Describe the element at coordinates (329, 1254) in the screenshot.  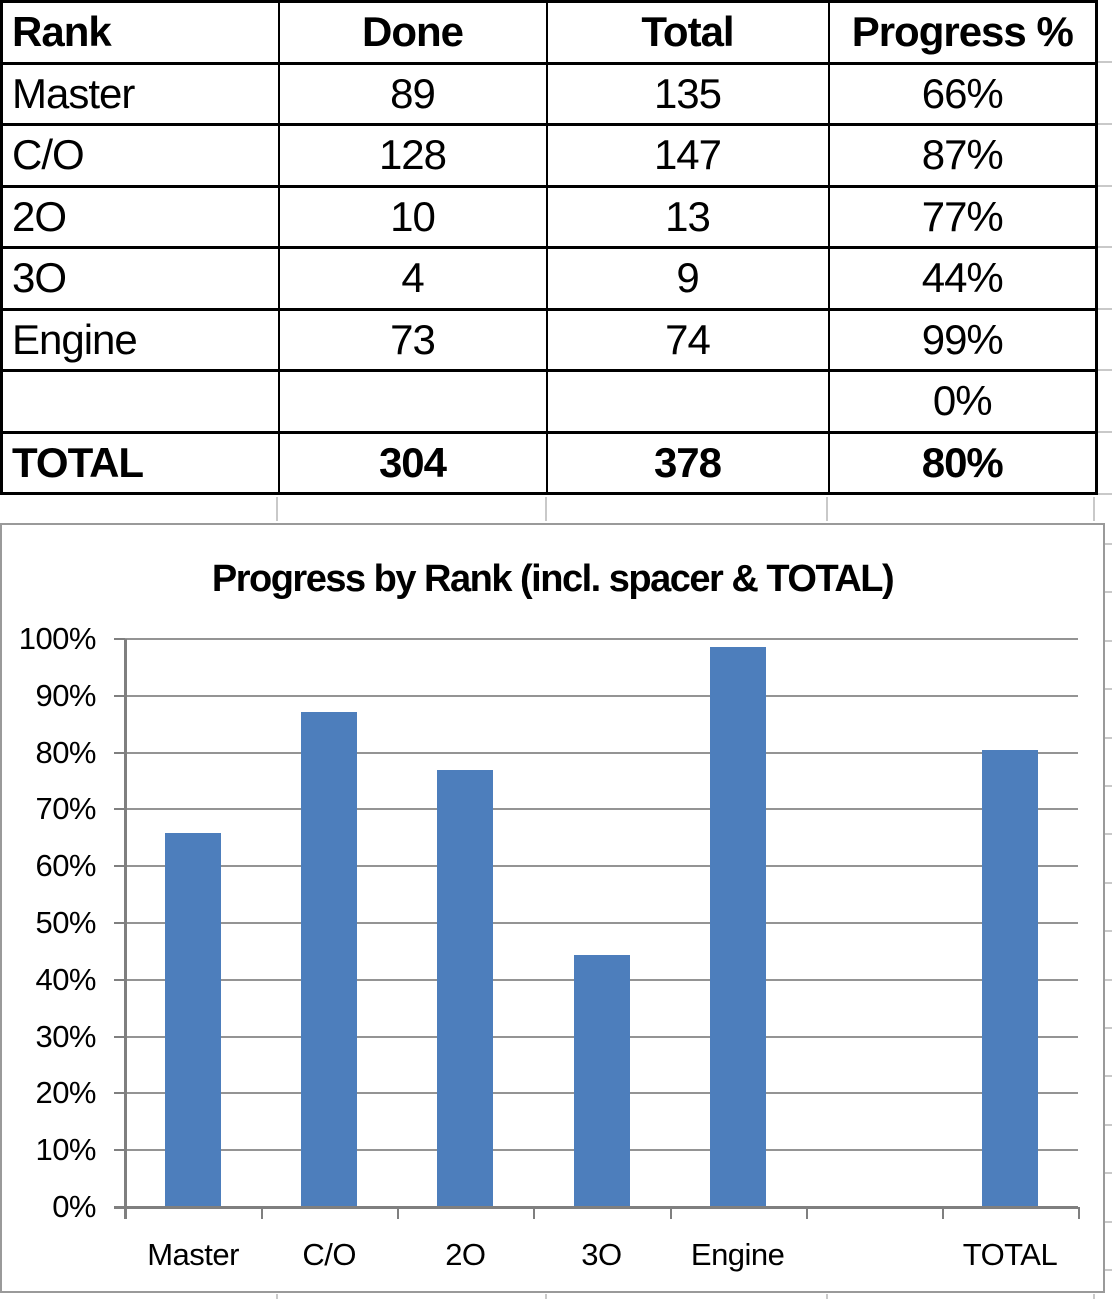
I see `x-tick-label: C/O` at that location.